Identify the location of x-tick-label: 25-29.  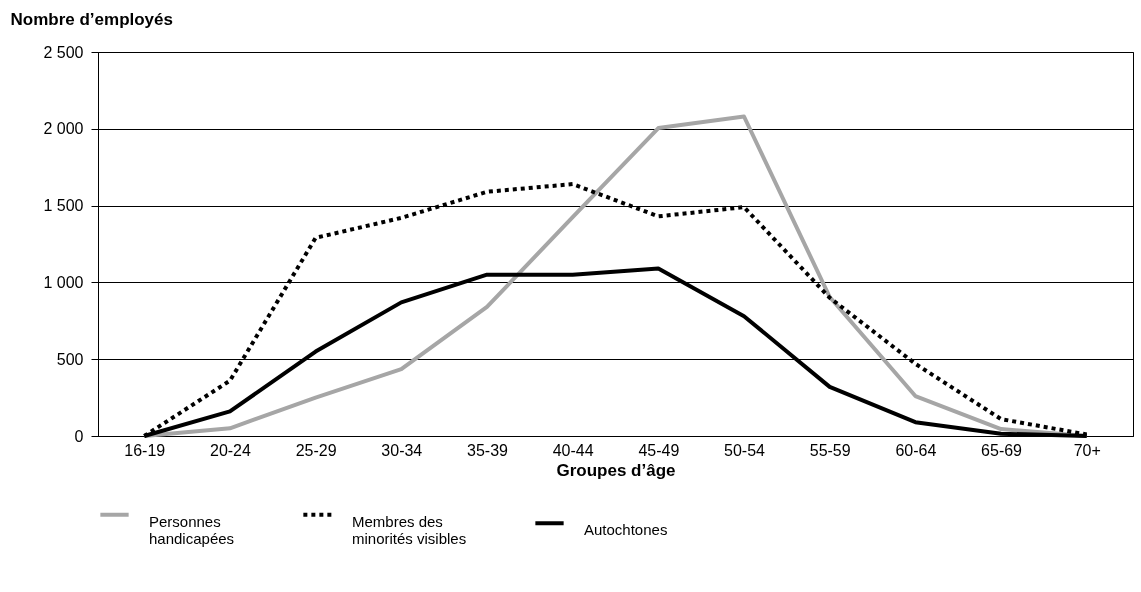
(316, 450).